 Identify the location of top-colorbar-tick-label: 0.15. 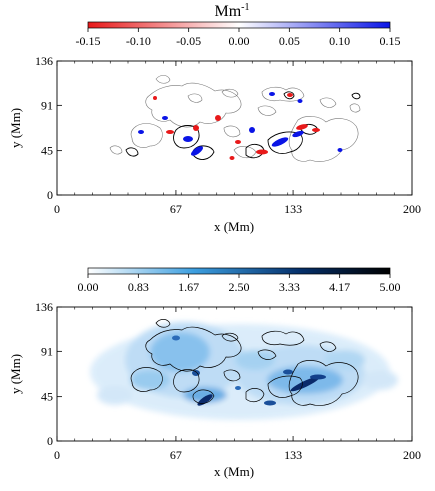
(390, 41).